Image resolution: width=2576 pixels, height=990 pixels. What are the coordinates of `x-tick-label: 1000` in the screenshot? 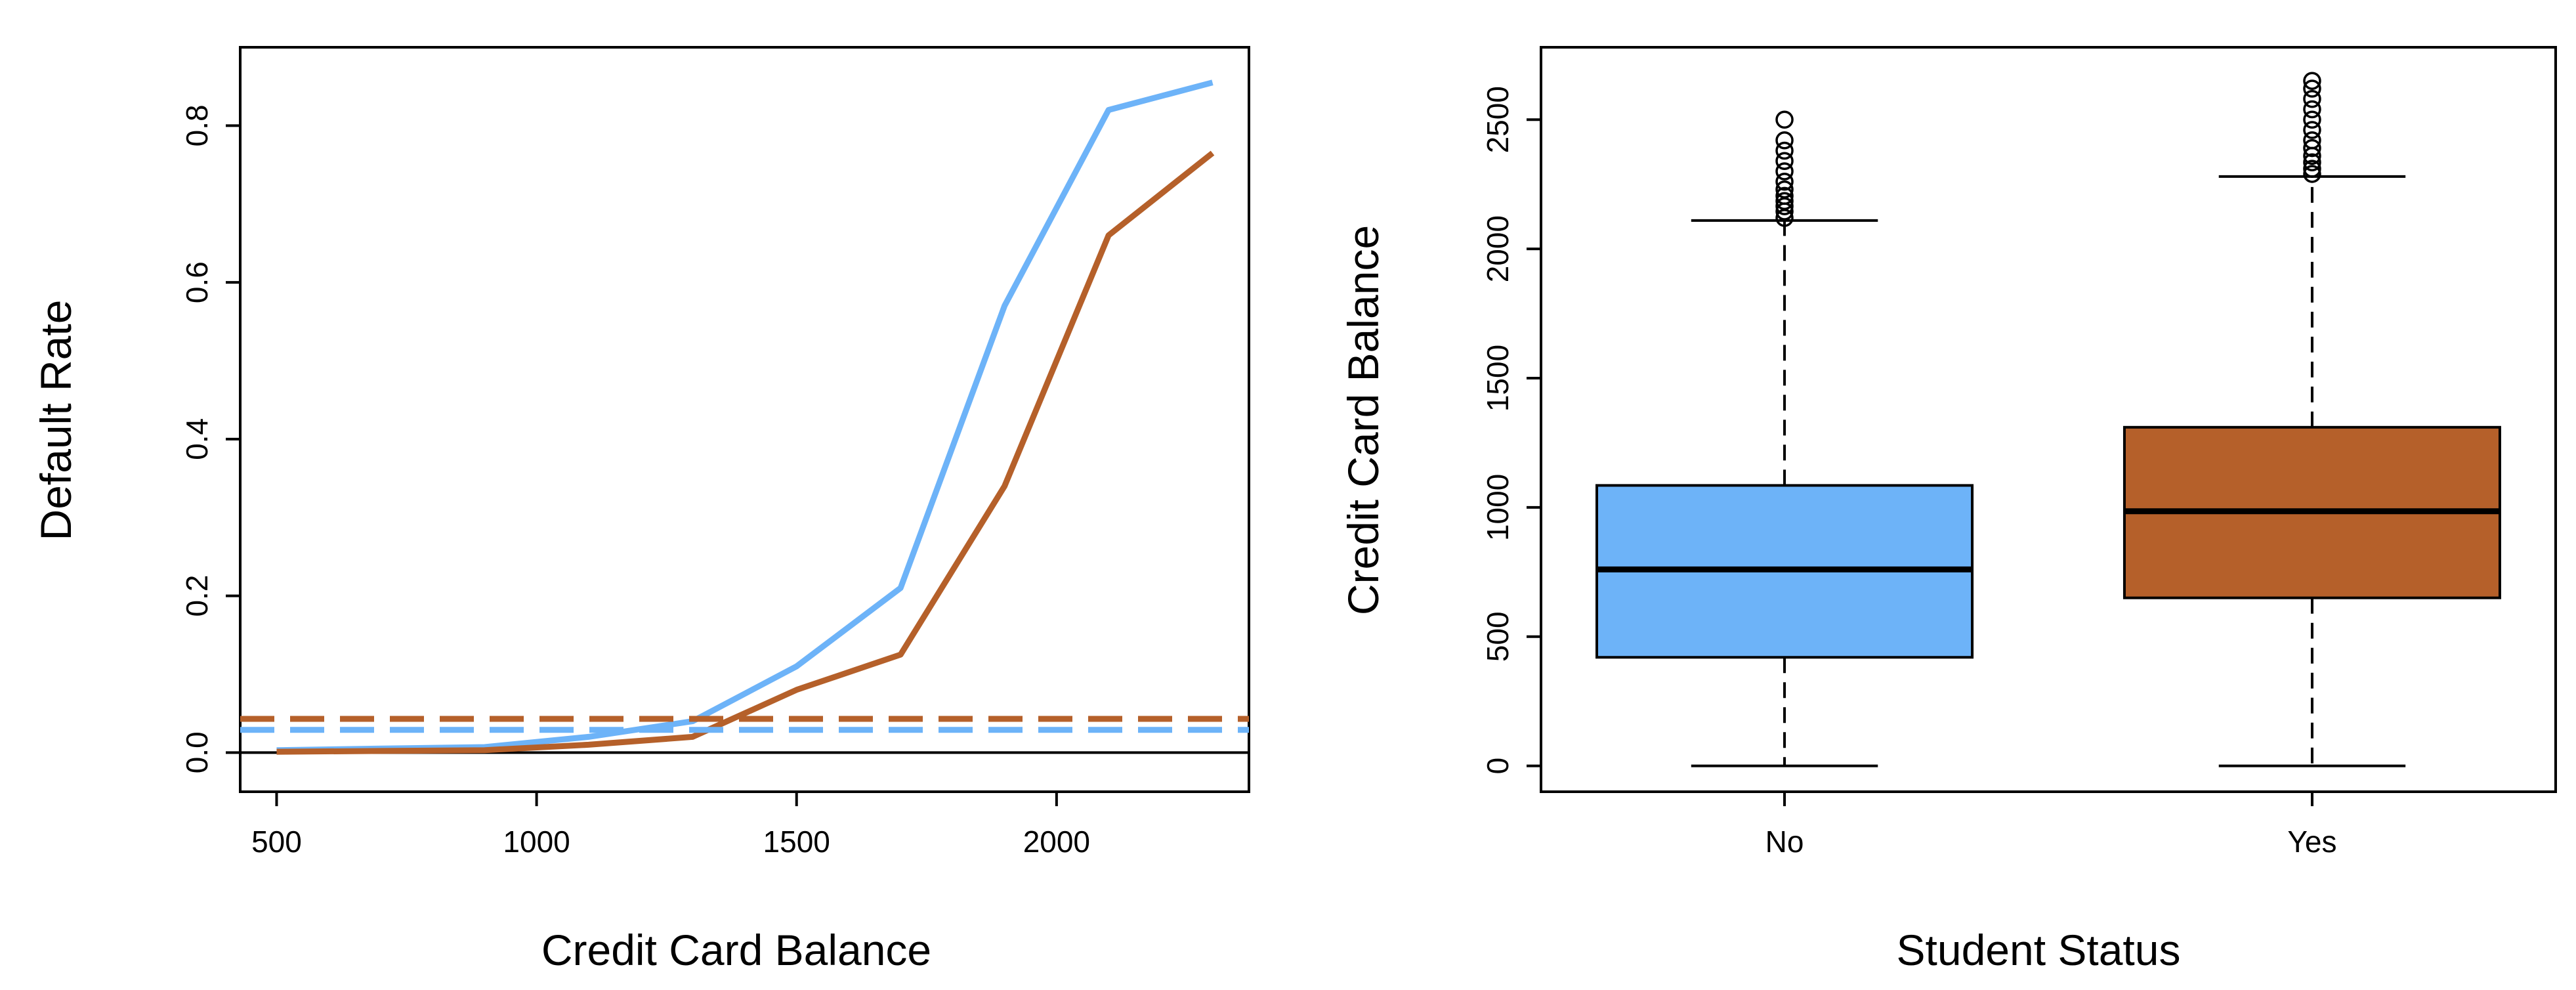 It's located at (536, 842).